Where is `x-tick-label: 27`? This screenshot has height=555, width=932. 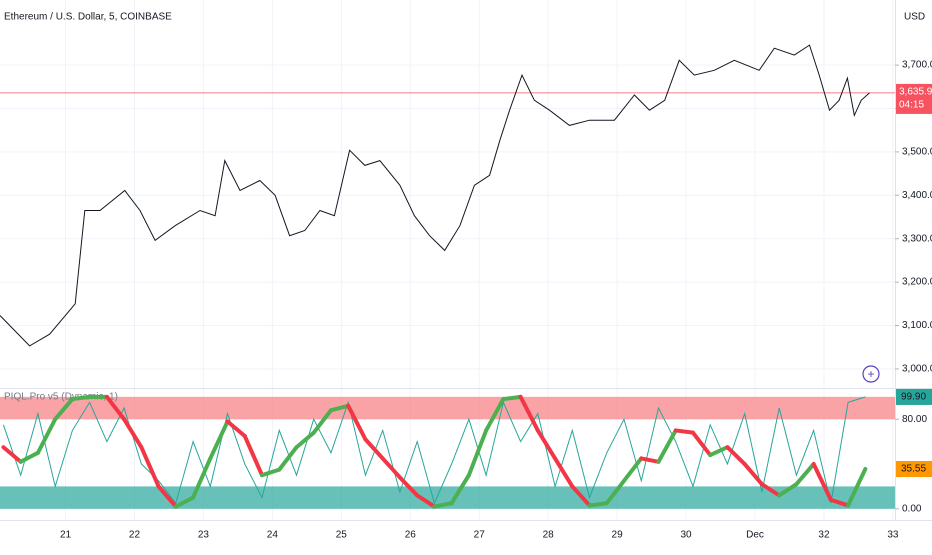
x-tick-label: 27 is located at coordinates (480, 535).